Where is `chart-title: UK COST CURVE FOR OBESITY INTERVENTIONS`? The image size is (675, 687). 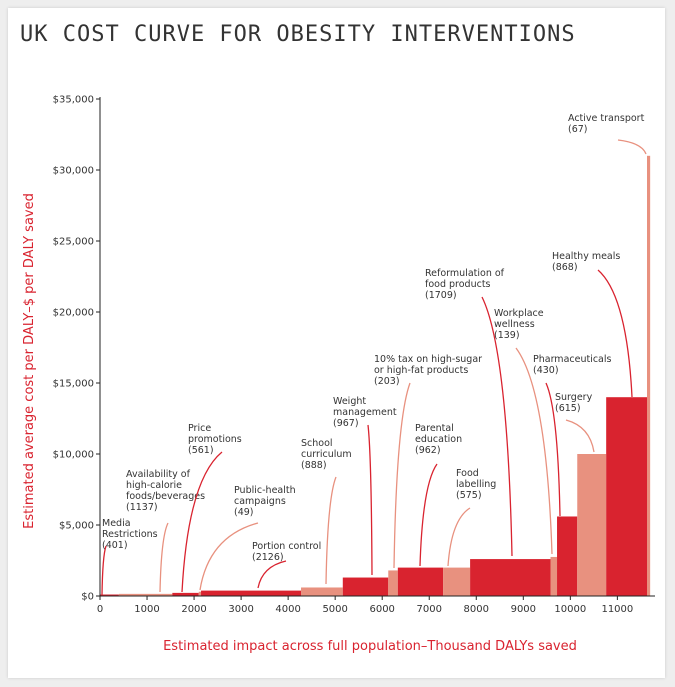
chart-title: UK COST CURVE FOR OBESITY INTERVENTIONS is located at coordinates (298, 34).